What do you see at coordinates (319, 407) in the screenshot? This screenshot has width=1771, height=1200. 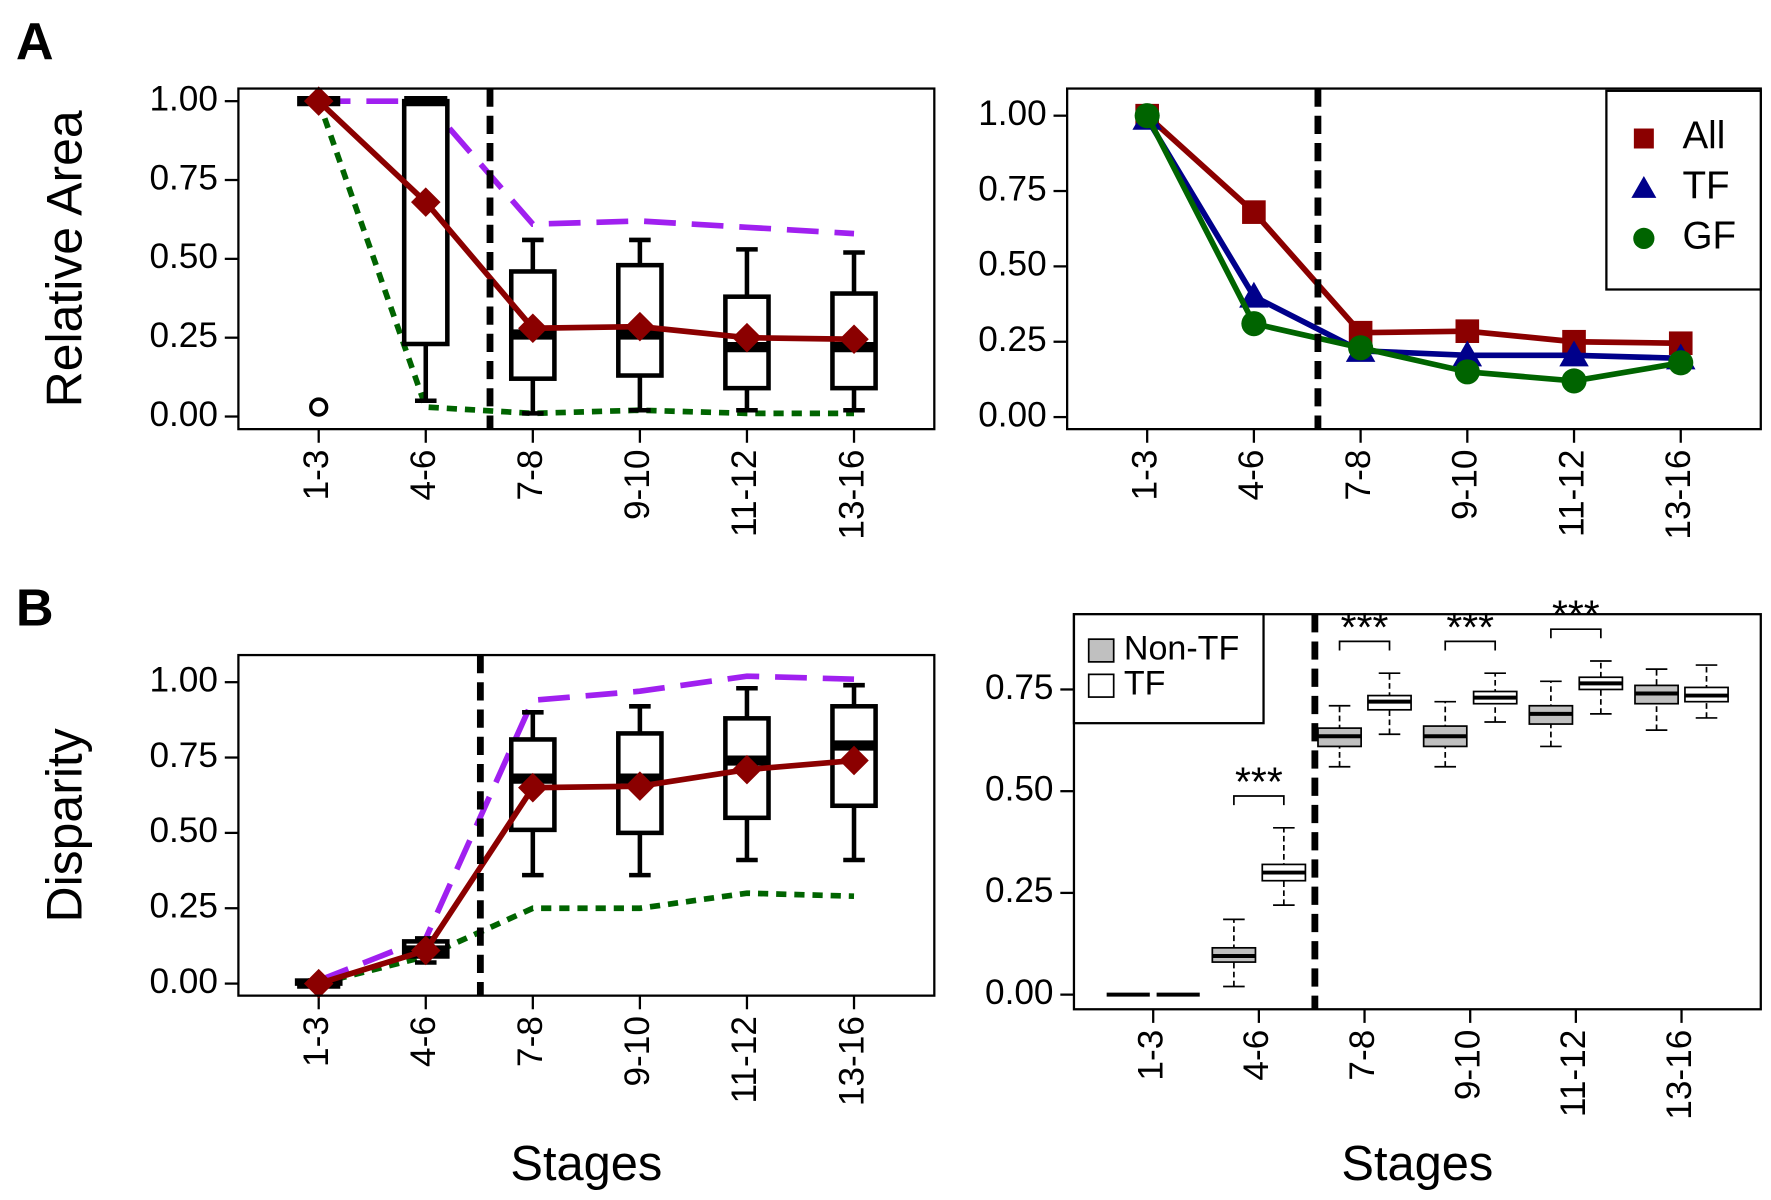 I see `outlier` at bounding box center [319, 407].